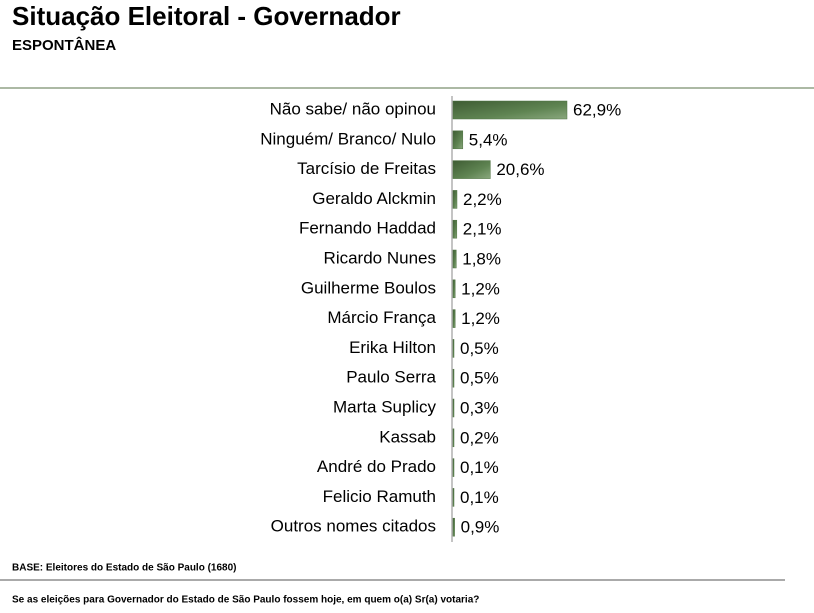 This screenshot has width=814, height=613. I want to click on category-label: Geraldo Alckmin, so click(374, 198).